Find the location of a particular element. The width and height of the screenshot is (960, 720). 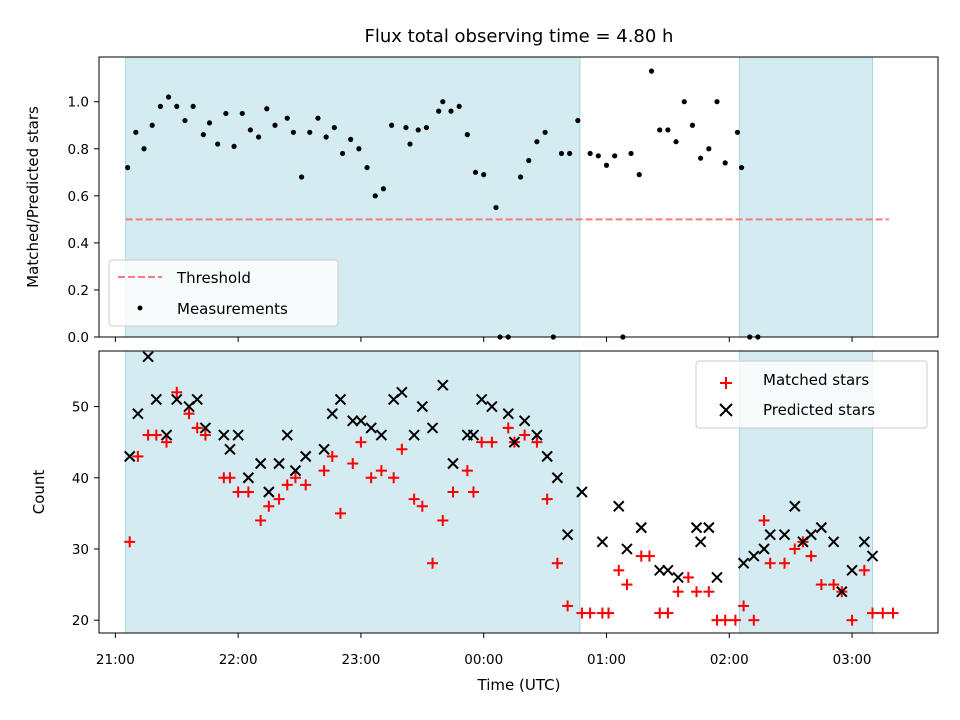

top-legend-box is located at coordinates (223, 293).